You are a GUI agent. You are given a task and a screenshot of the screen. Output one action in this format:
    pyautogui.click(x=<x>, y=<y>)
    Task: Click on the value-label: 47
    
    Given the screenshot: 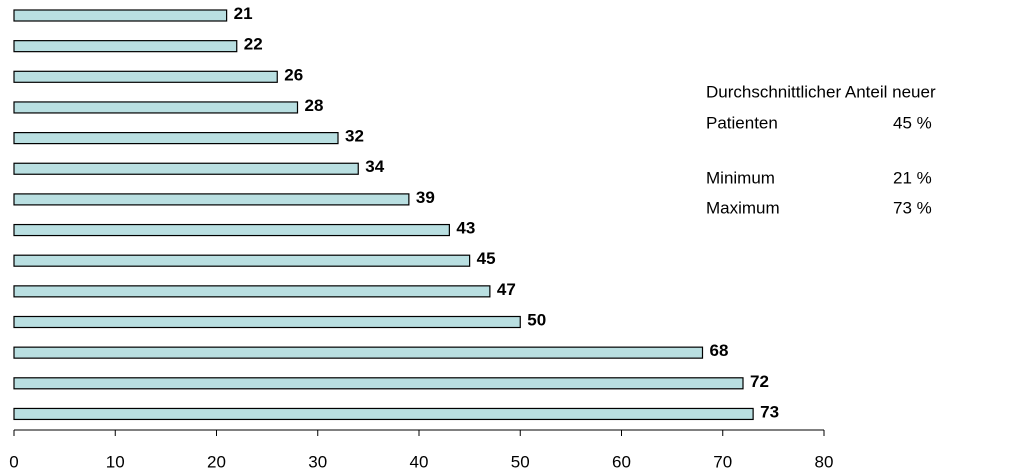 What is the action you would take?
    pyautogui.click(x=506, y=289)
    